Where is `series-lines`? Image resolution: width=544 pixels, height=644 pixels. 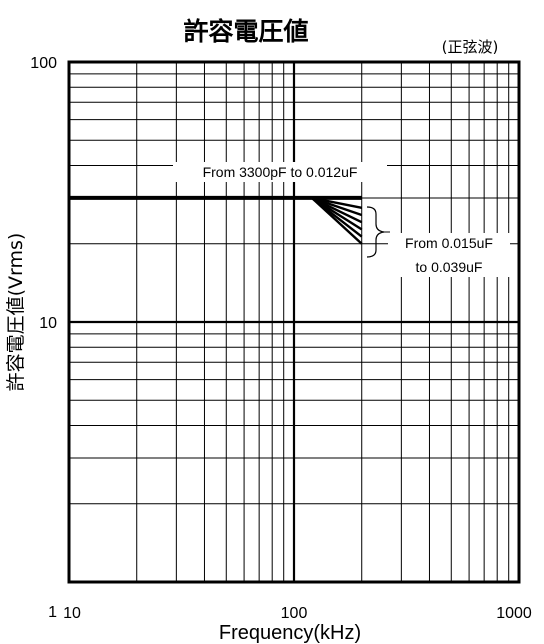 series-lines is located at coordinates (216, 220).